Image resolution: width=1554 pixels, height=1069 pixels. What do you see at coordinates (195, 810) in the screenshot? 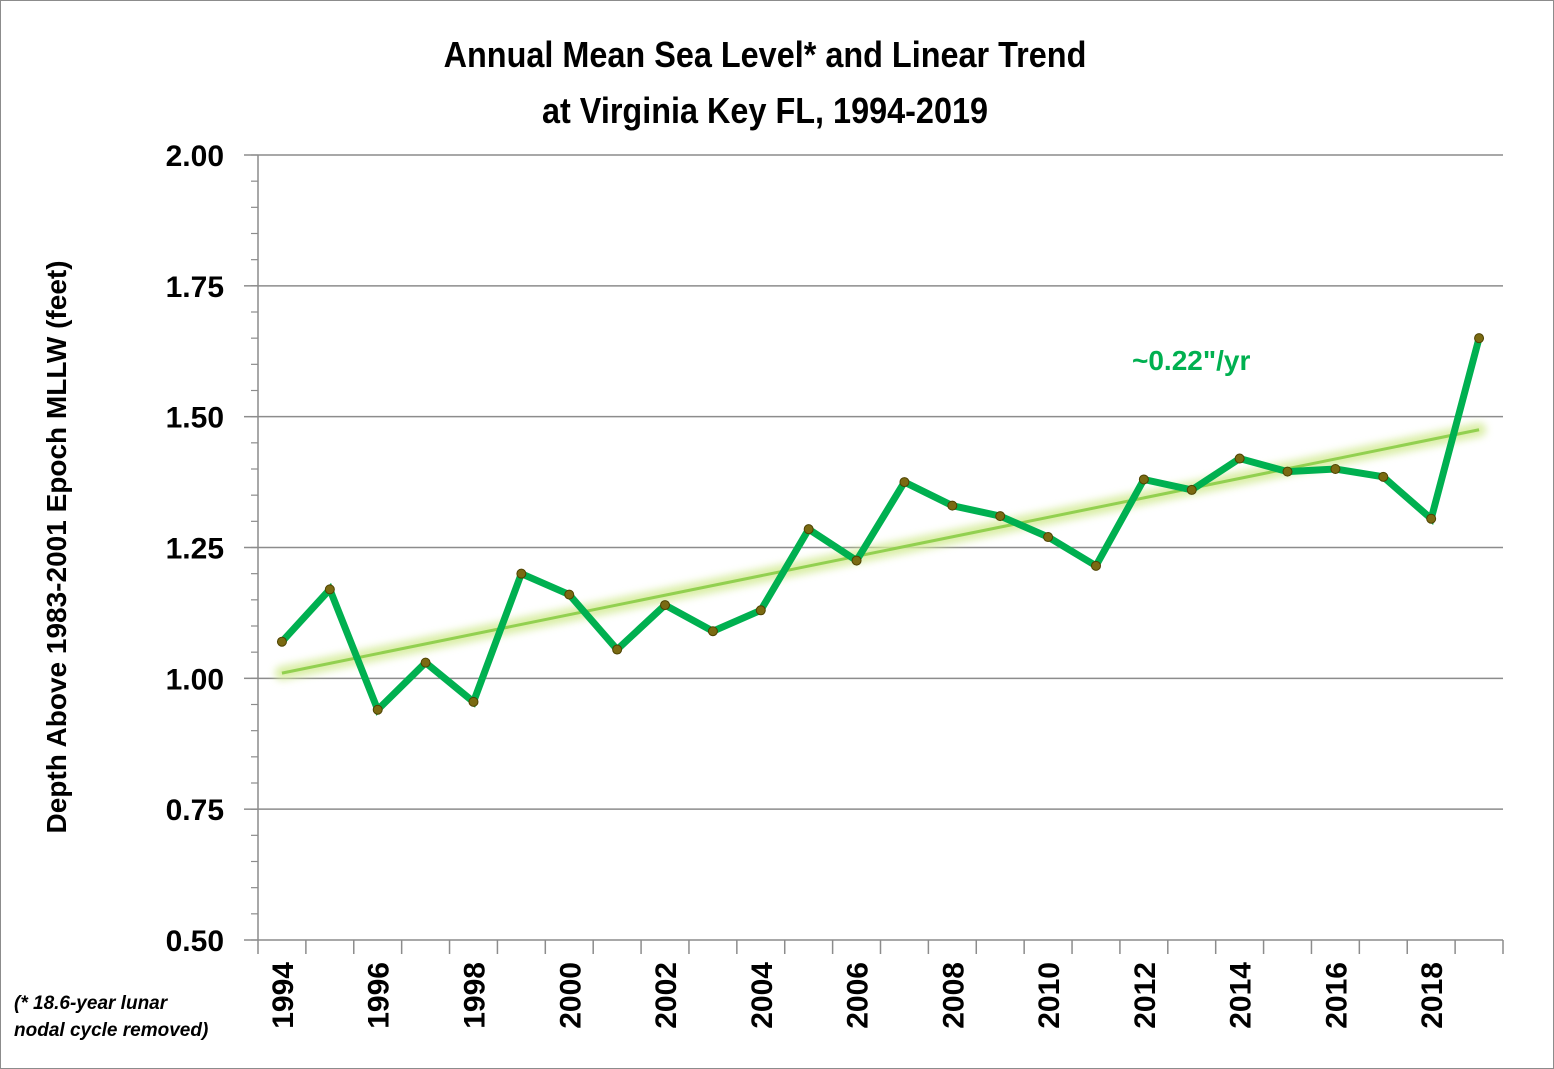
I see `y-tick-label: 0.75` at bounding box center [195, 810].